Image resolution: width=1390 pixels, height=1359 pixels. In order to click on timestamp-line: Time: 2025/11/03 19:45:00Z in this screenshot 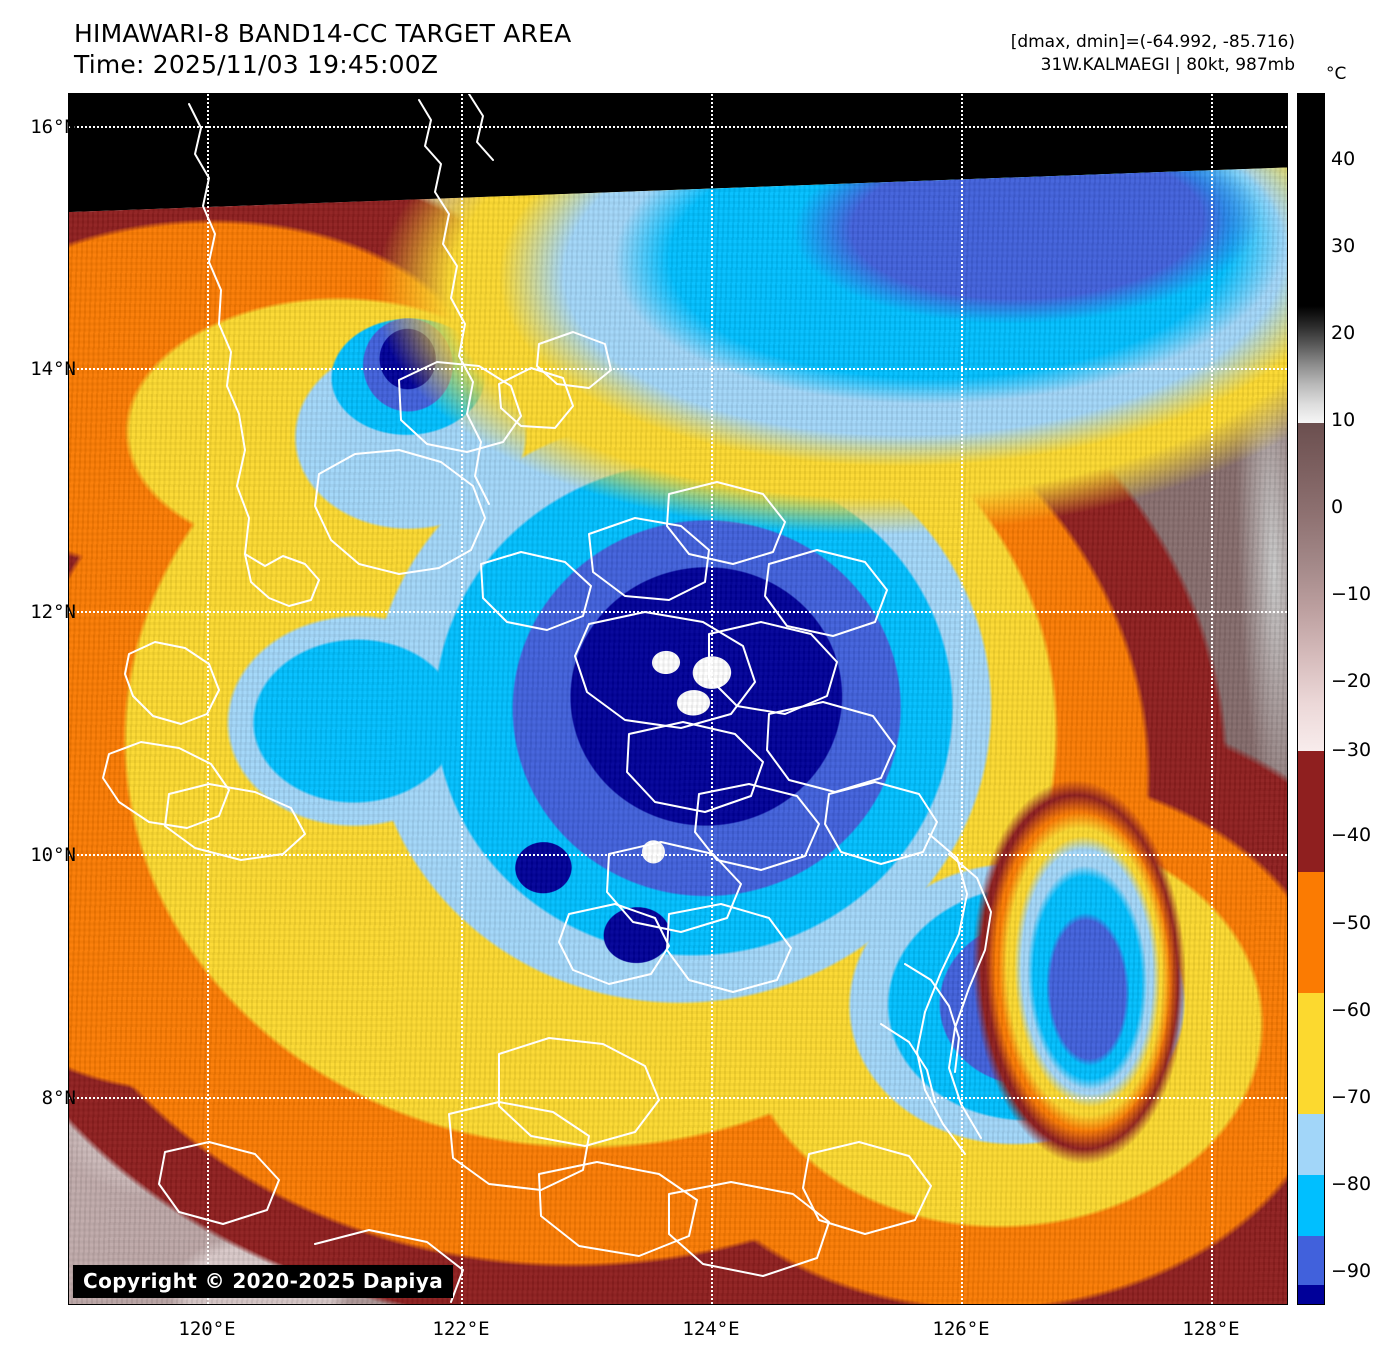, I will do `click(256, 64)`.